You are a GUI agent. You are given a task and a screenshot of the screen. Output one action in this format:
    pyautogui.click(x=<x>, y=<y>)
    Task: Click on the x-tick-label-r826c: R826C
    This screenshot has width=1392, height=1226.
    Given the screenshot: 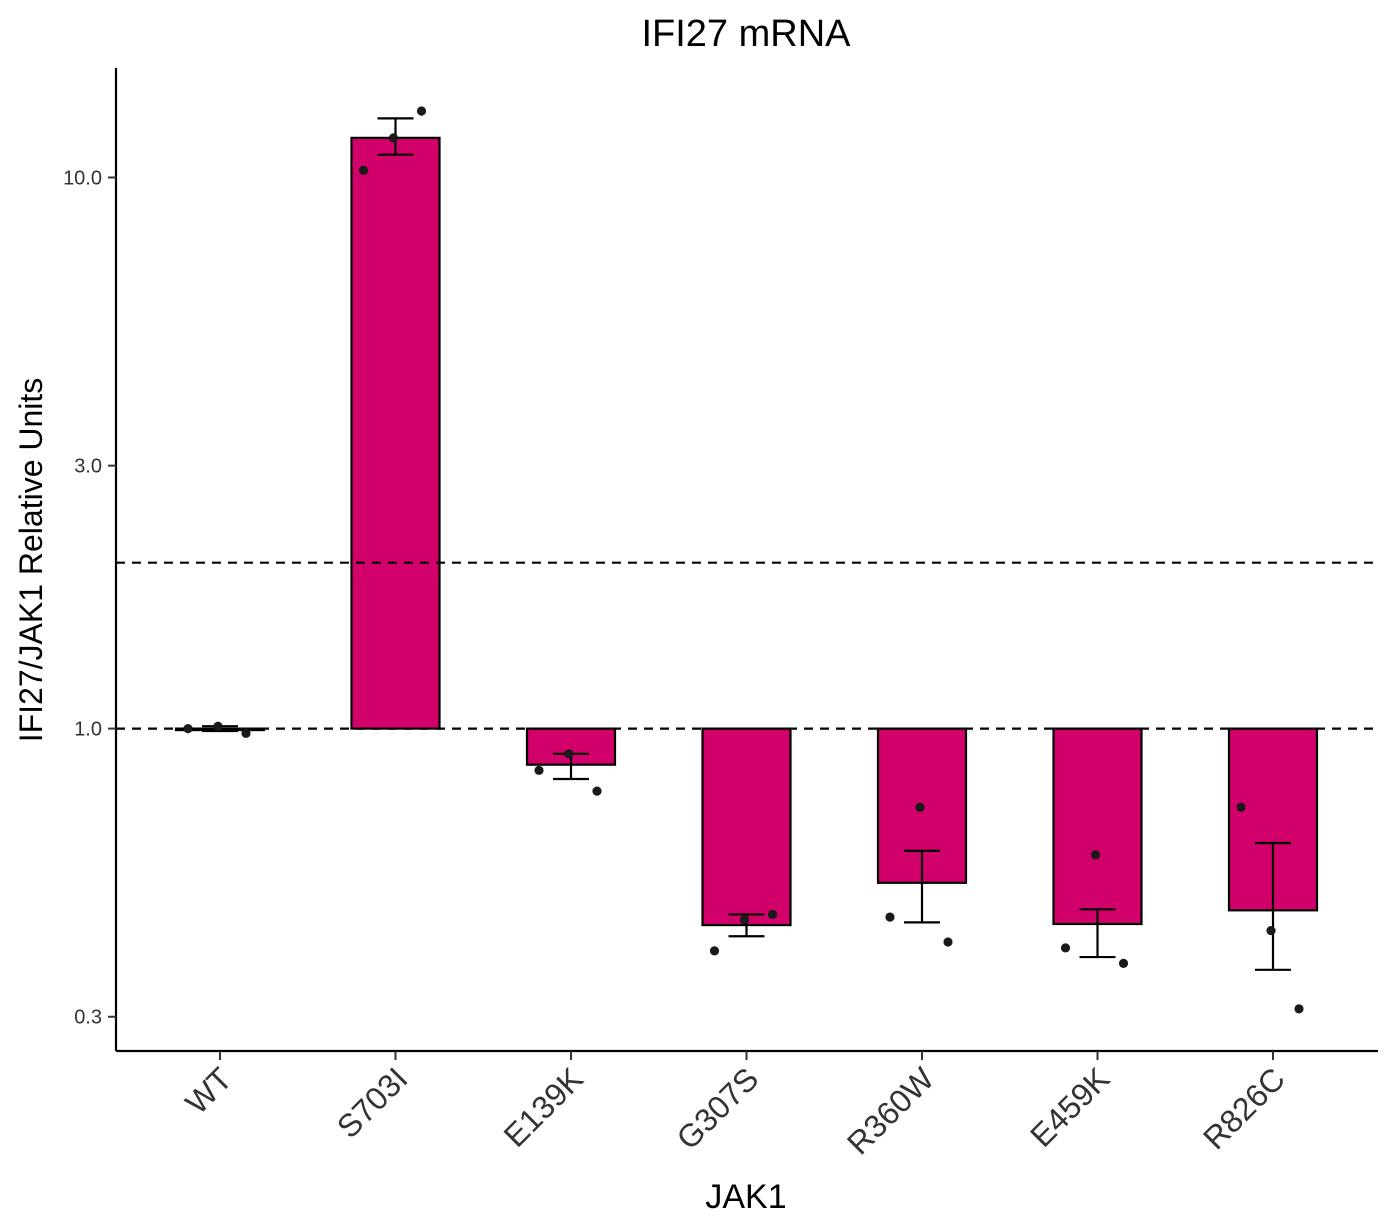 What is the action you would take?
    pyautogui.click(x=1244, y=1108)
    